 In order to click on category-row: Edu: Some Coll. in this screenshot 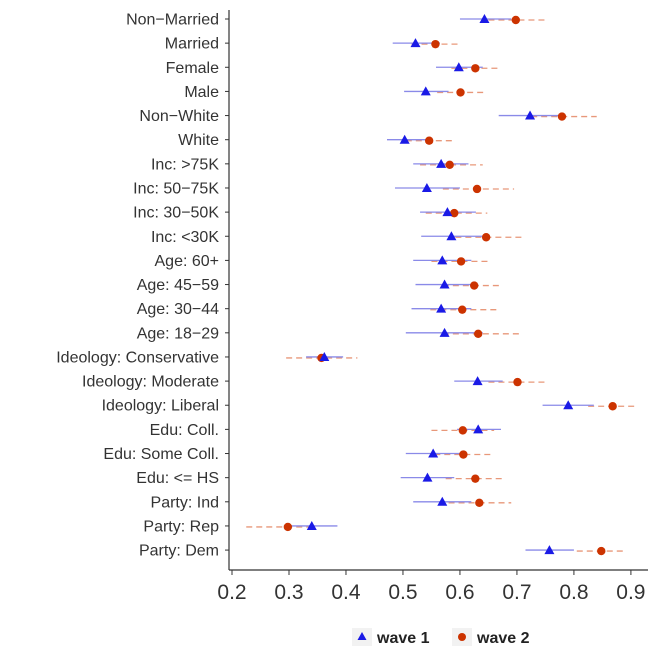, I will do `click(298, 454)`.